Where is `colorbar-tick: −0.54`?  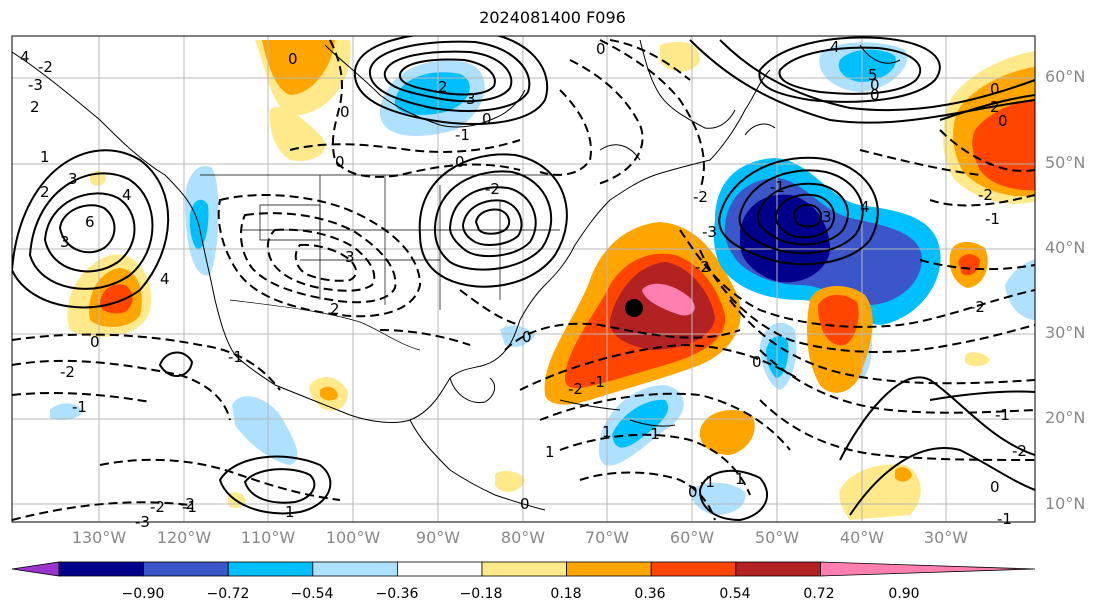
colorbar-tick: −0.54 is located at coordinates (312, 594).